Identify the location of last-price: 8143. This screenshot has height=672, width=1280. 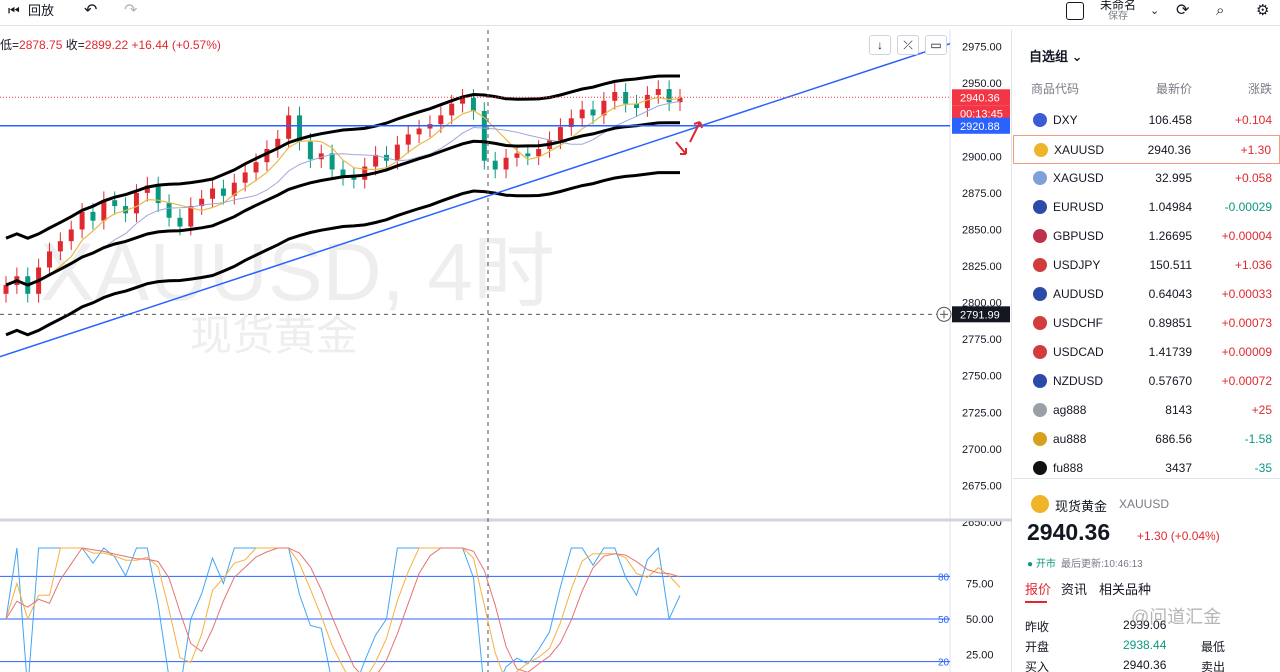
(1178, 410).